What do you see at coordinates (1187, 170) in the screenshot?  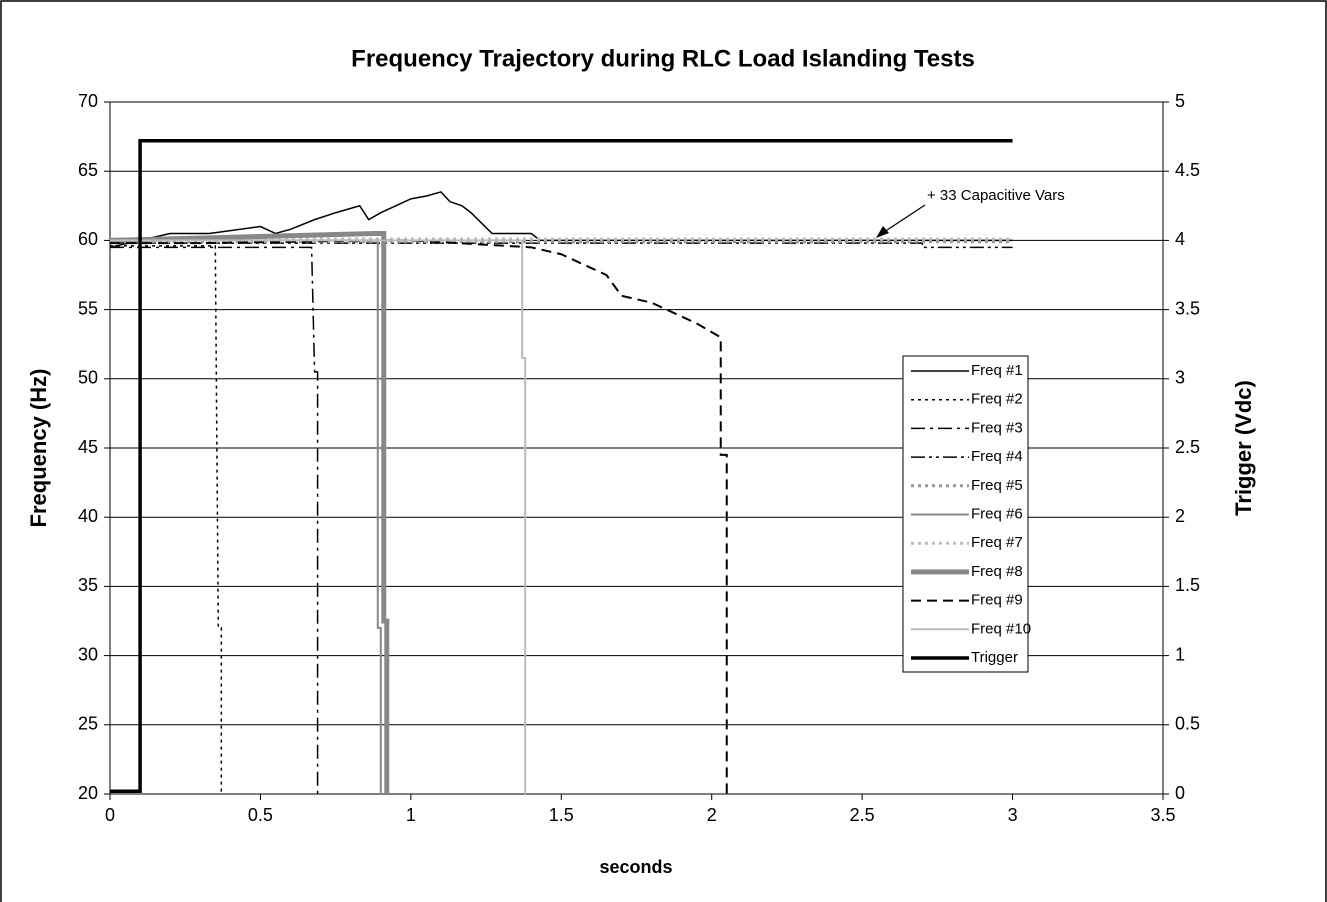 I see `y2-tick-label: 4.5` at bounding box center [1187, 170].